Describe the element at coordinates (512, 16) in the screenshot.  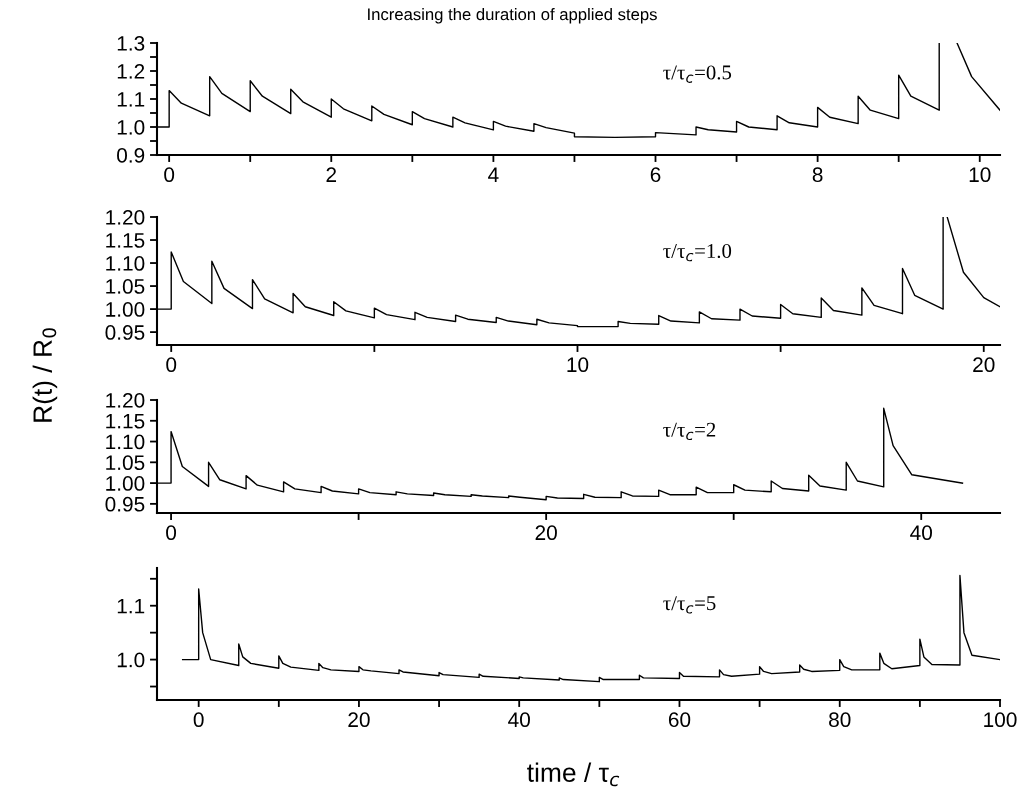
I see `chart-title: Increasing the duration of applied steps` at that location.